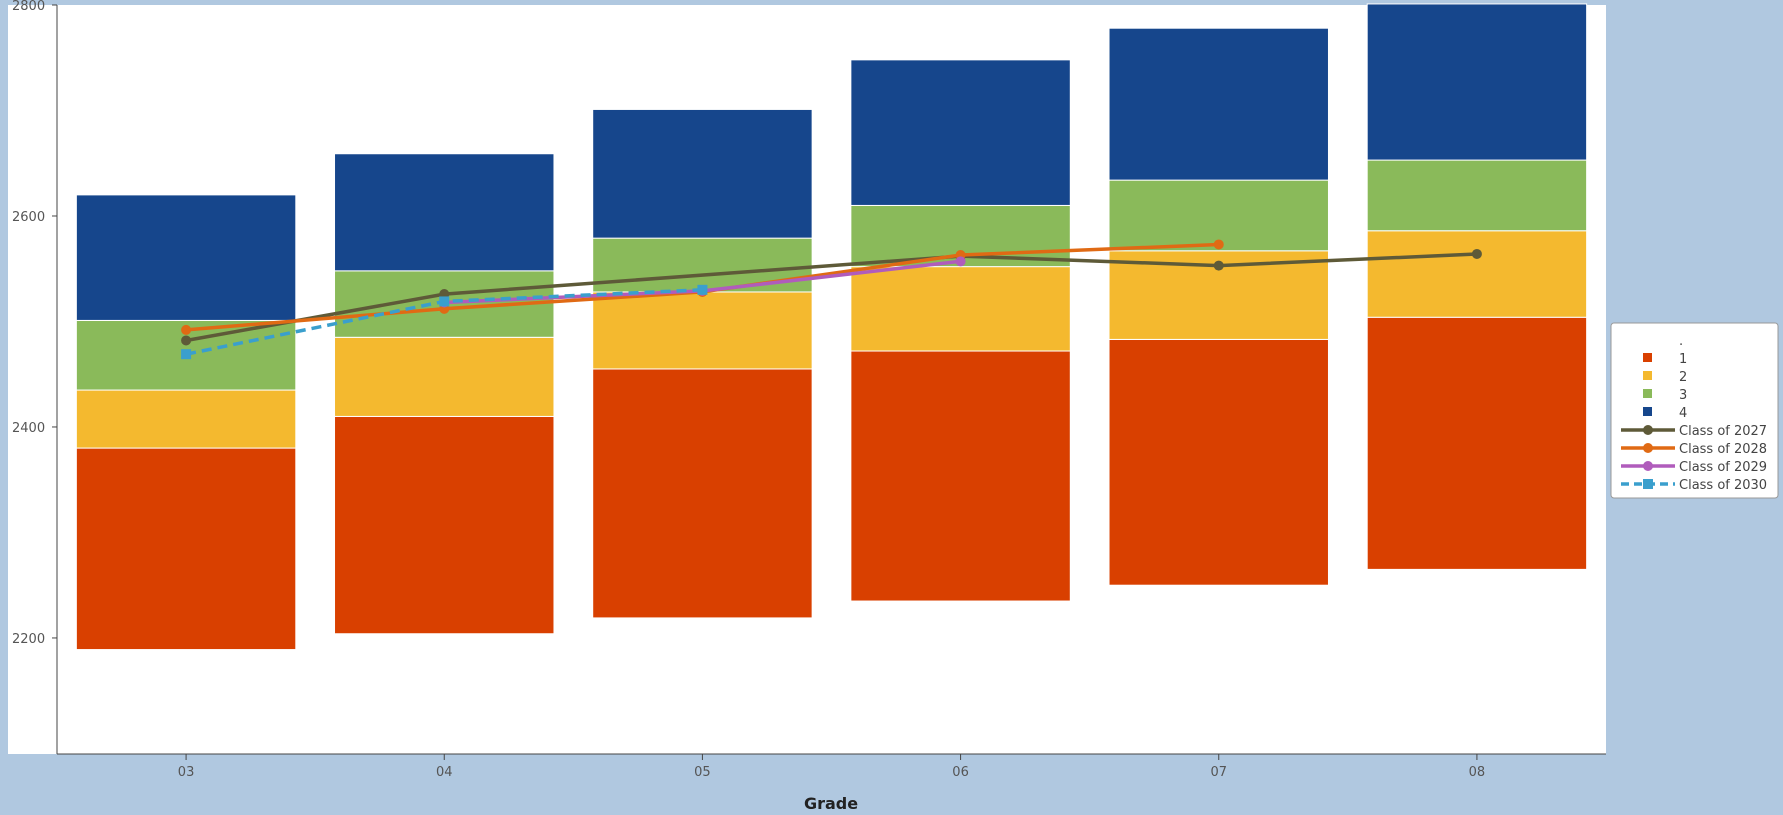  Describe the element at coordinates (831, 803) in the screenshot. I see `x-axis-title: Grade` at that location.